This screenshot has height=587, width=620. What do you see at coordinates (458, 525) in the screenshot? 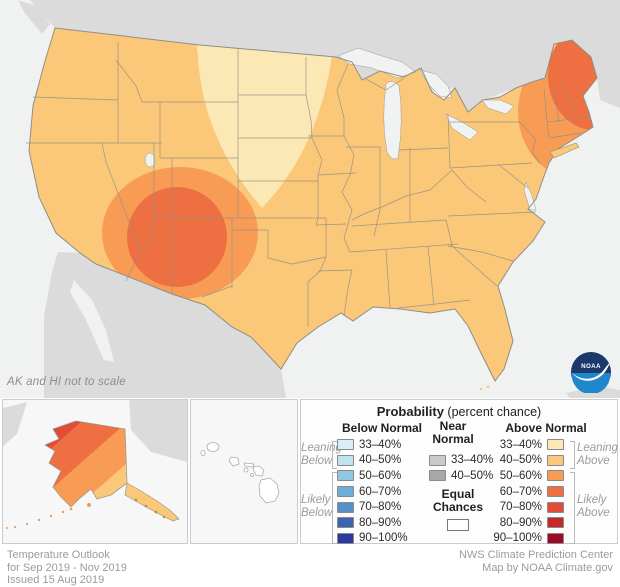
I see `equal-chances-swatch` at bounding box center [458, 525].